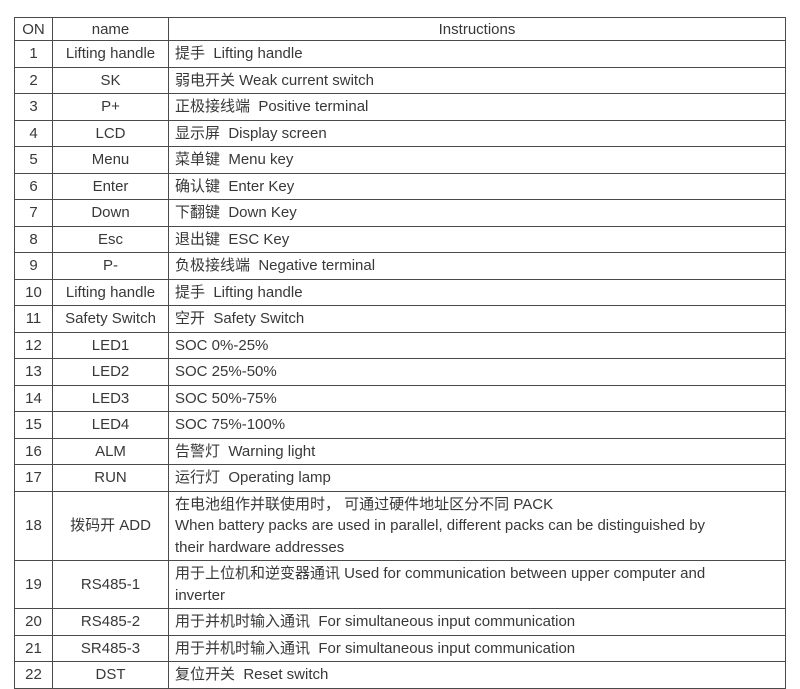  Describe the element at coordinates (477, 29) in the screenshot. I see `column-header-instructions: Instructions` at that location.